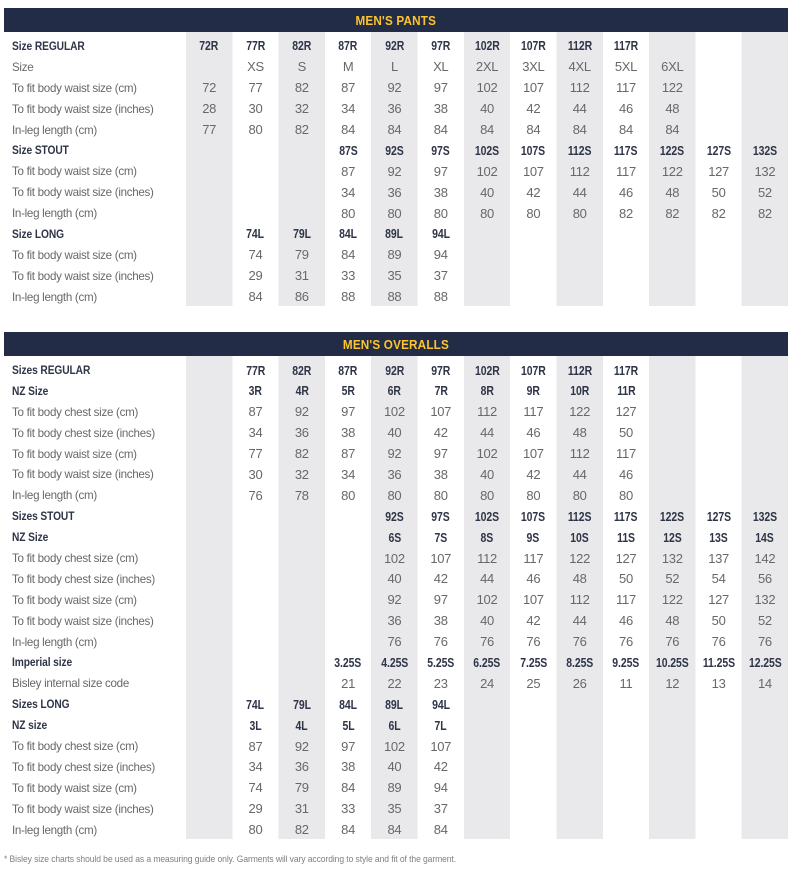  I want to click on table-title-bar: MEN'S PANTS, so click(396, 20).